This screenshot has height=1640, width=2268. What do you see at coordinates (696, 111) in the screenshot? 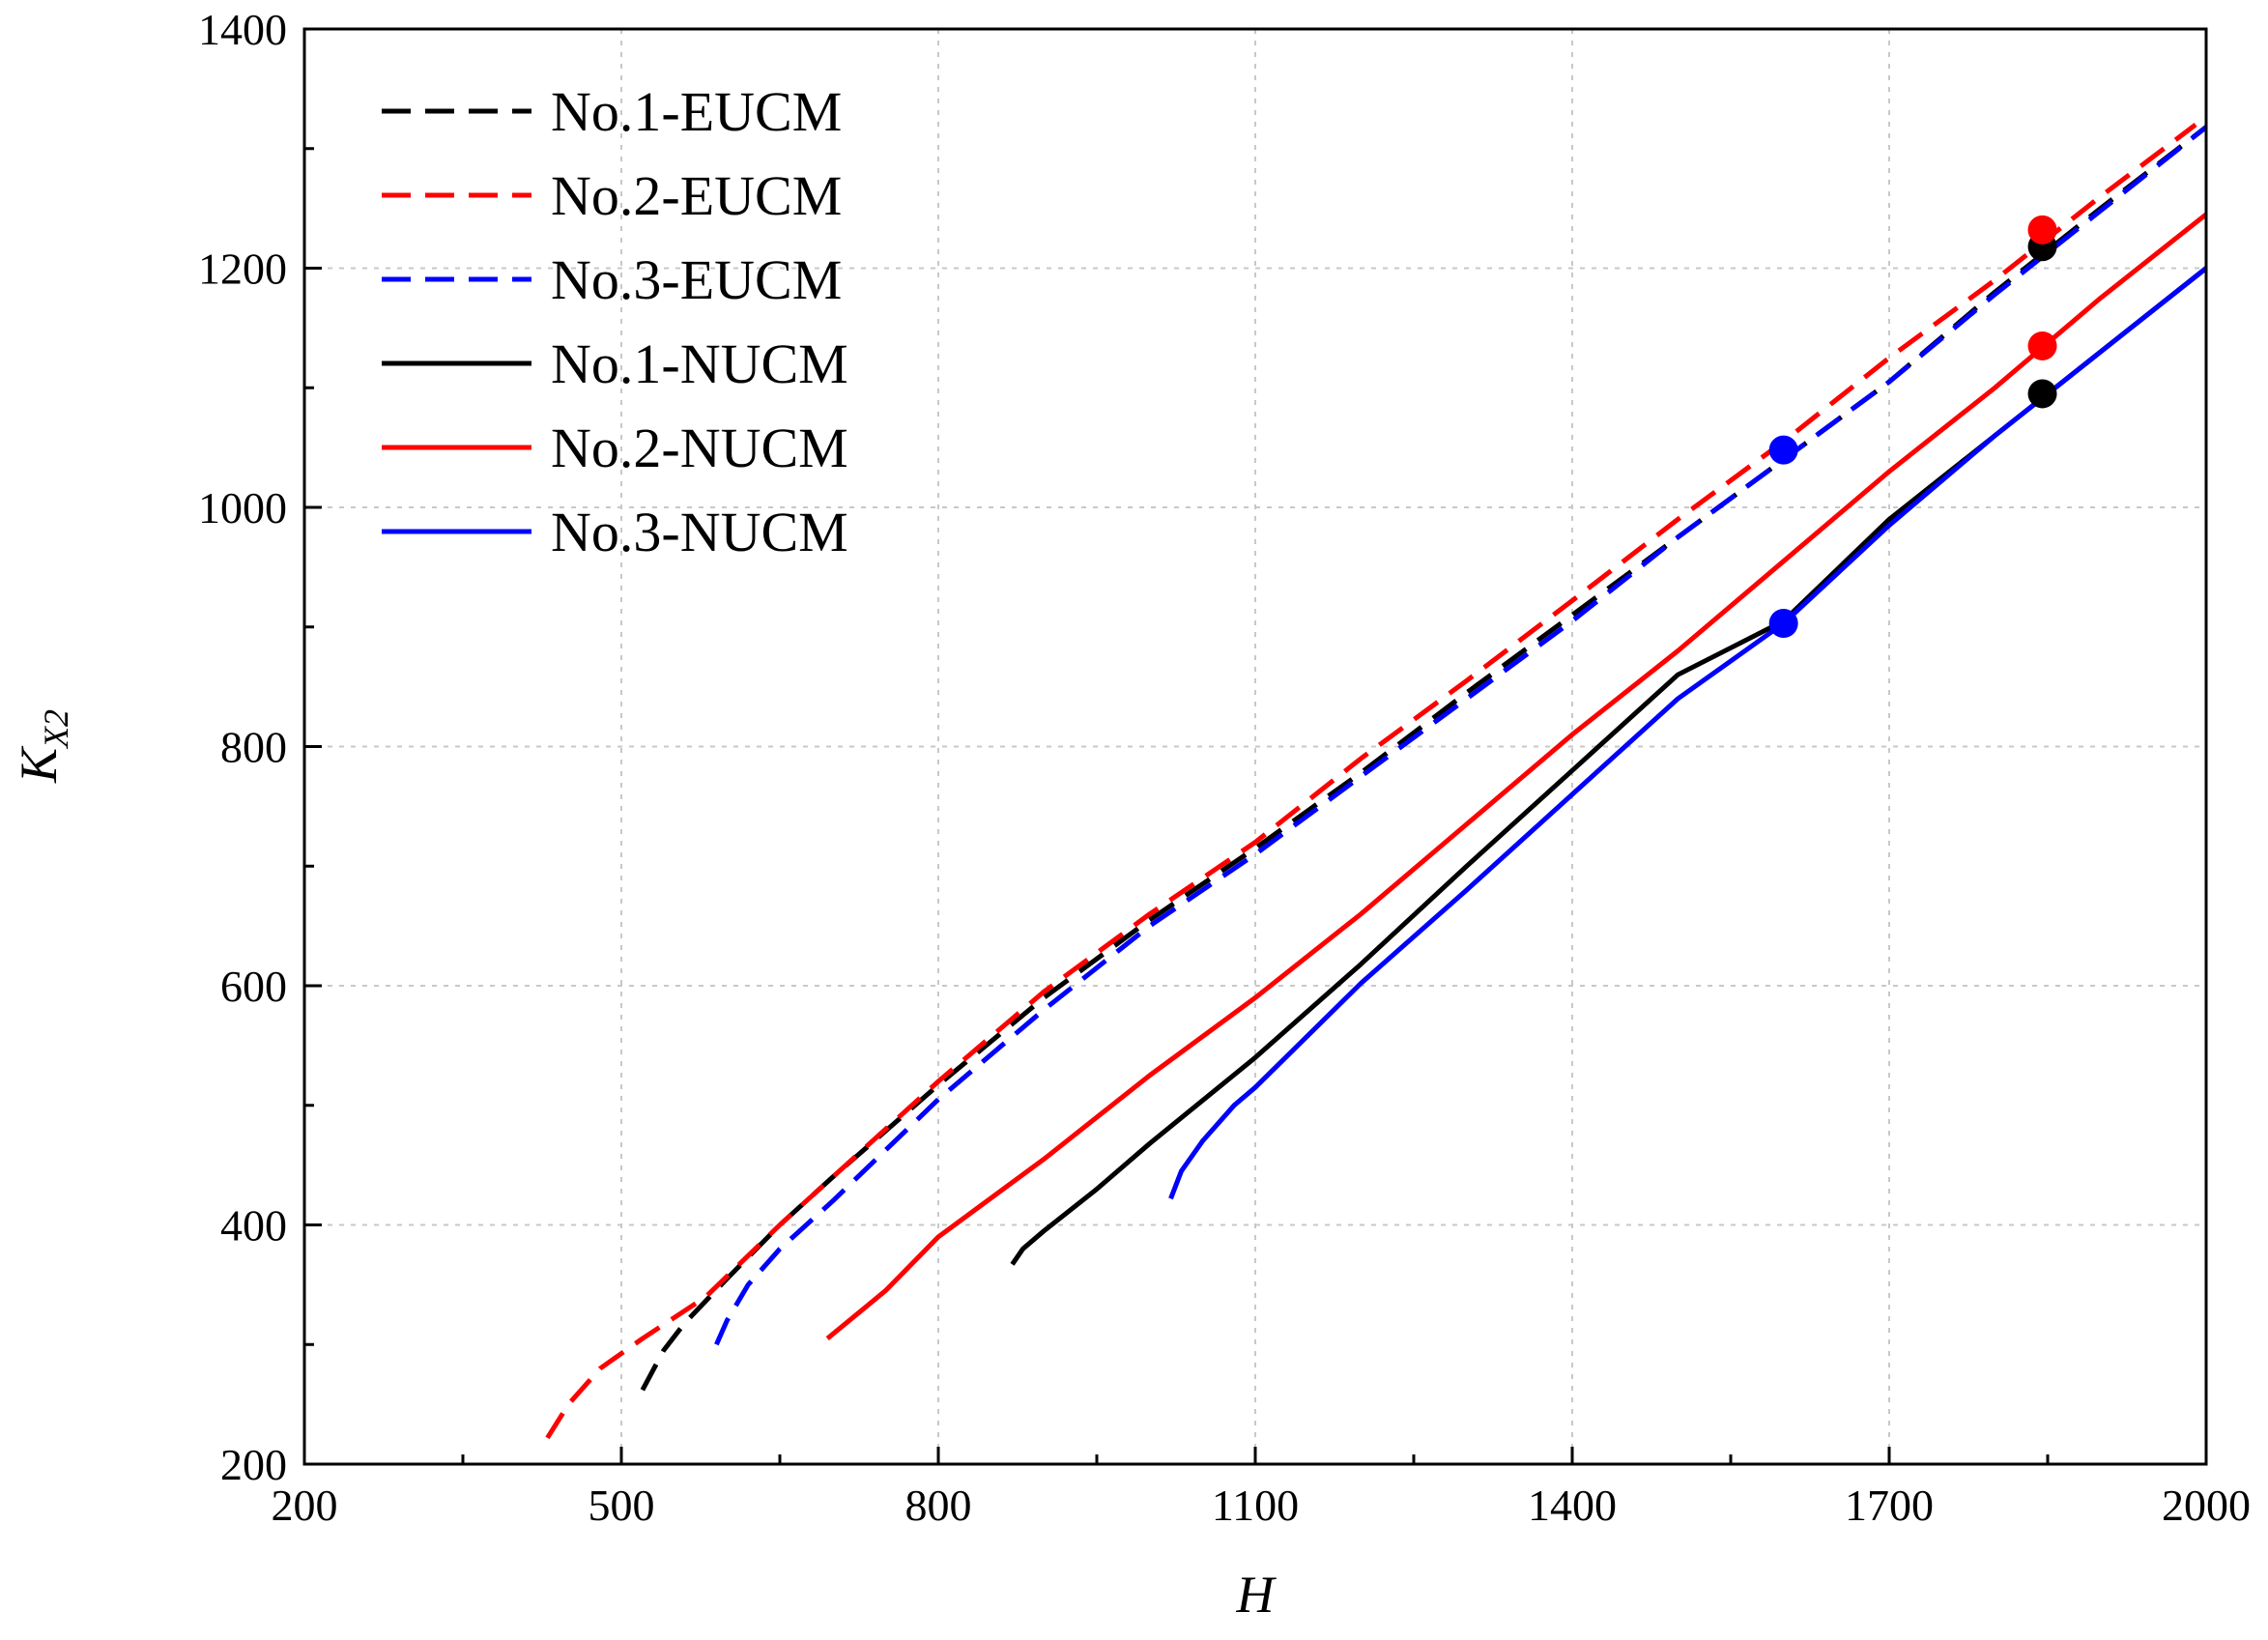
I see `legend-label-no-1-eucm: No.1-EUCM` at bounding box center [696, 111].